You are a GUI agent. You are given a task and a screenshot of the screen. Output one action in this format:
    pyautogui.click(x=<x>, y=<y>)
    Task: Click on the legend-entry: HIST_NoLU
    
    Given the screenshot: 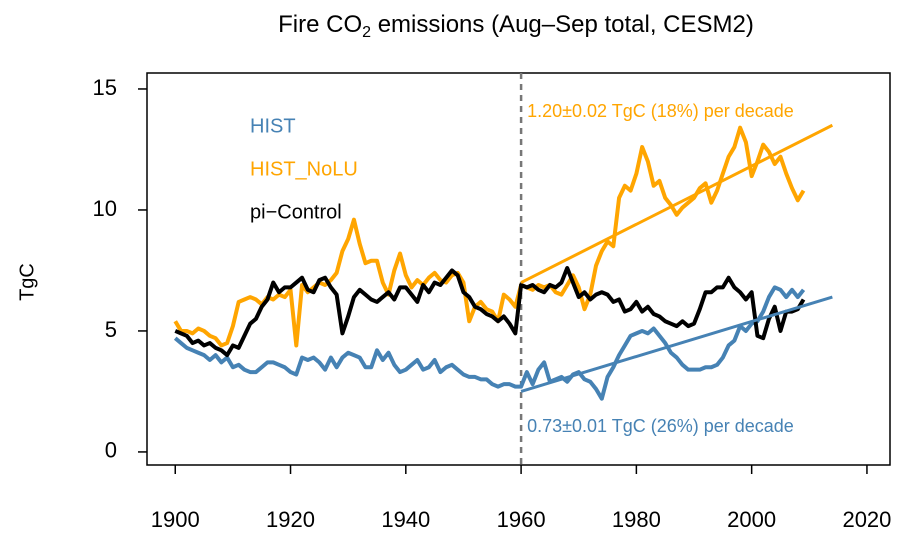 What is the action you would take?
    pyautogui.click(x=304, y=169)
    